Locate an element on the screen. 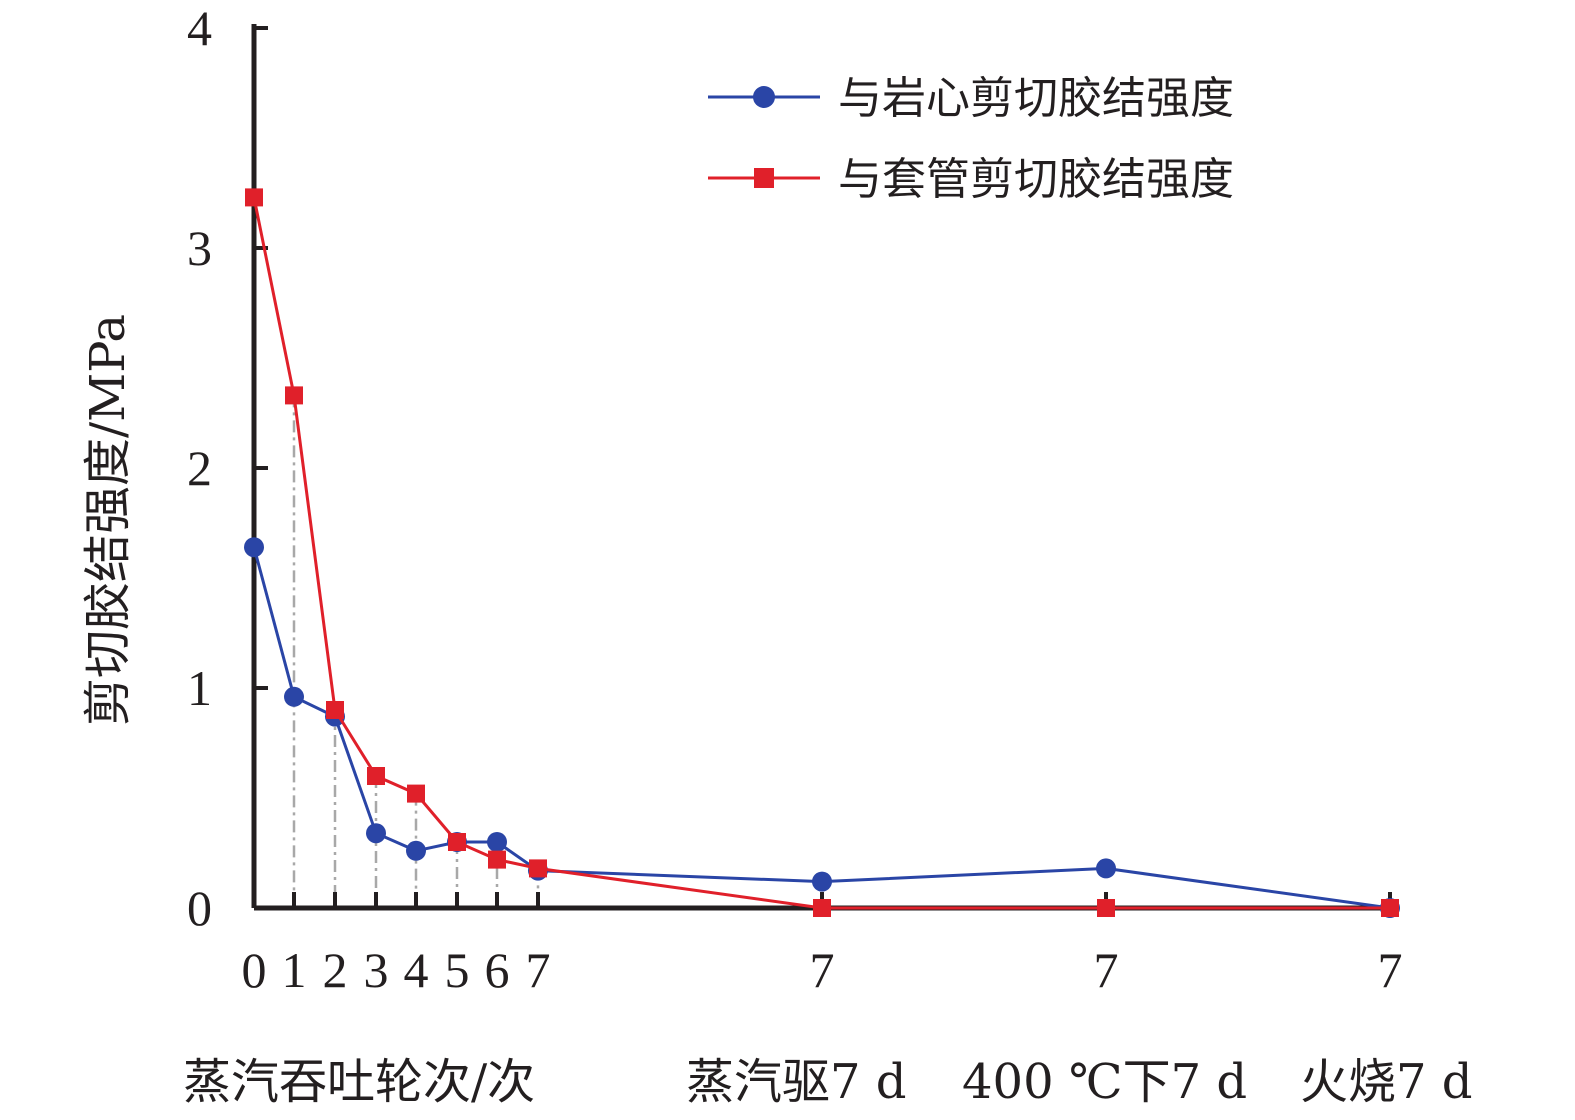  y-tick-labels: 0 1 2 3 4 is located at coordinates (199, 468).